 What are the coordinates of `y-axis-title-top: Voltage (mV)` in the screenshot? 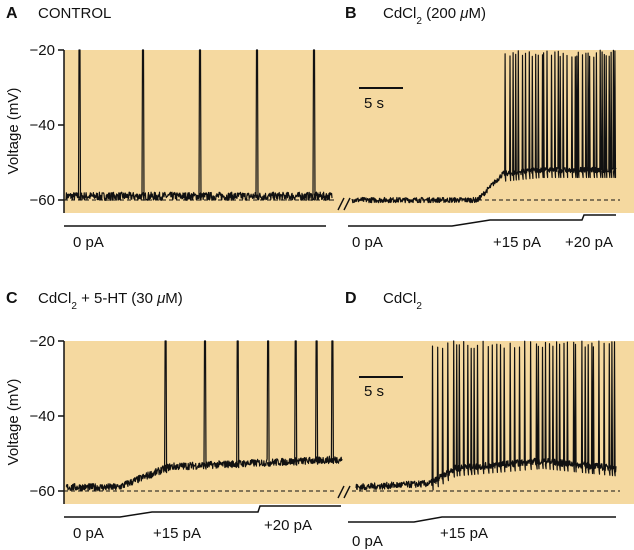 It's located at (13, 131).